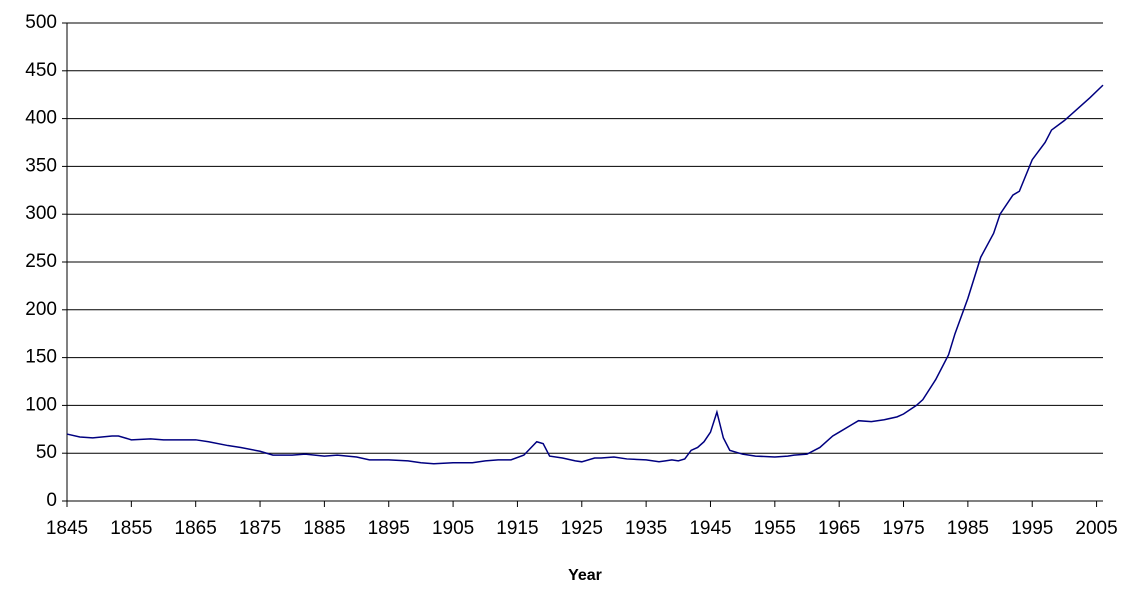 The width and height of the screenshot is (1131, 592). Describe the element at coordinates (51, 500) in the screenshot. I see `y-tick-label: 0` at that location.